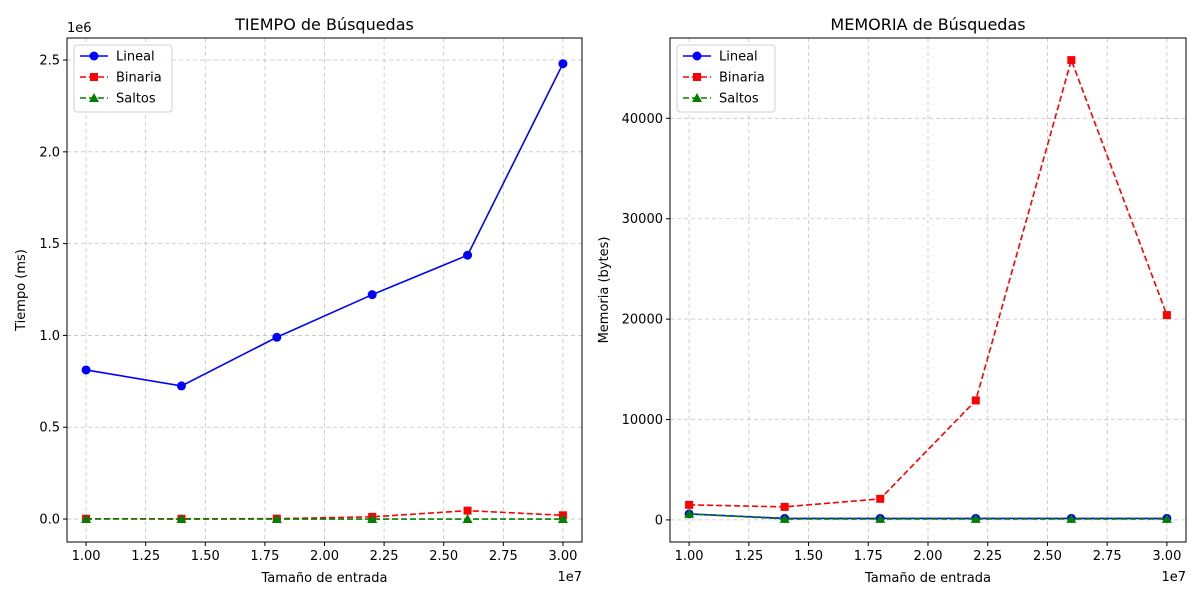 Image resolution: width=1200 pixels, height=600 pixels. What do you see at coordinates (49, 428) in the screenshot?
I see `y-tick-label: 0.5` at bounding box center [49, 428].